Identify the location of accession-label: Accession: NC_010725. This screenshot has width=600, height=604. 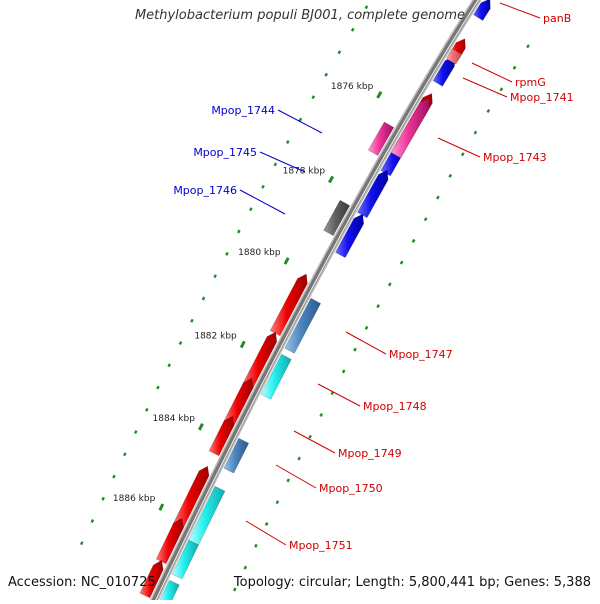
(82, 582).